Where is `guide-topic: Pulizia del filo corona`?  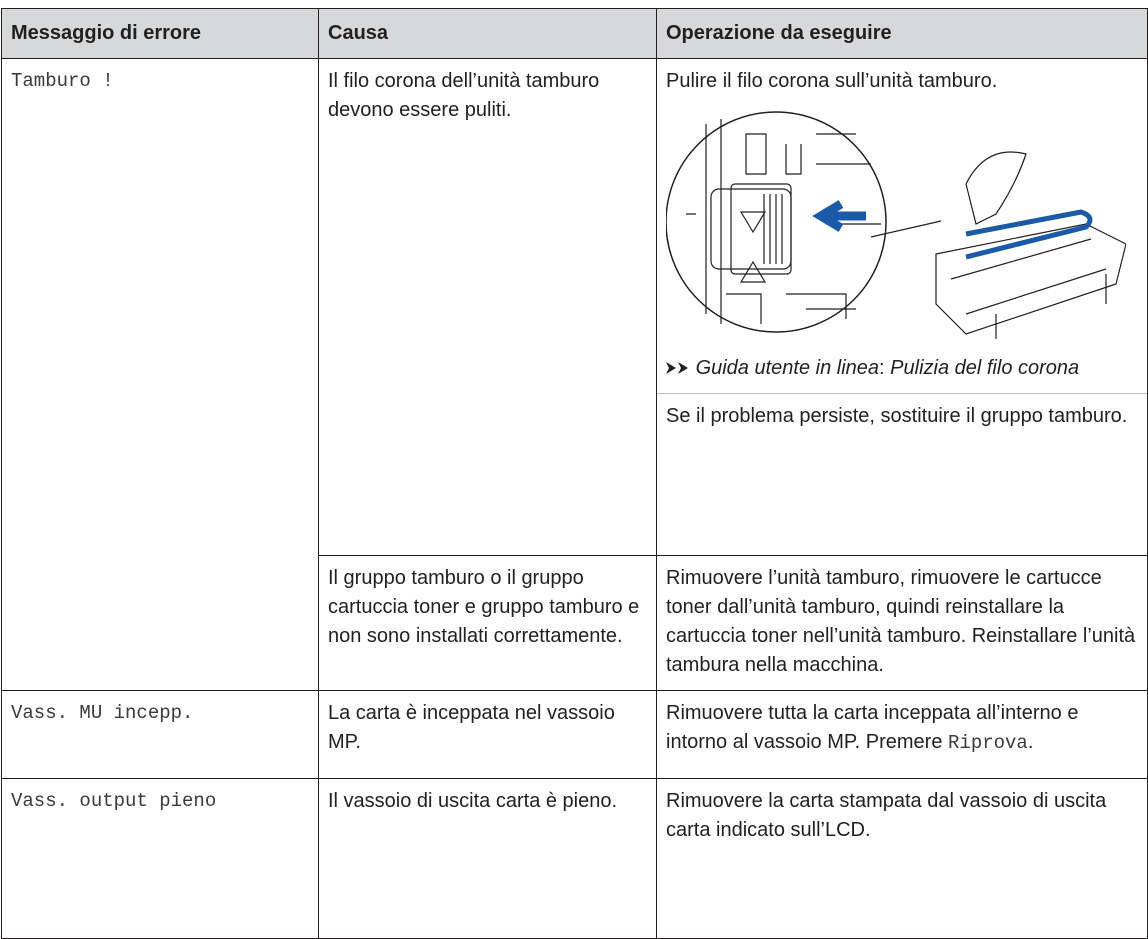 guide-topic: Pulizia del filo corona is located at coordinates (985, 368).